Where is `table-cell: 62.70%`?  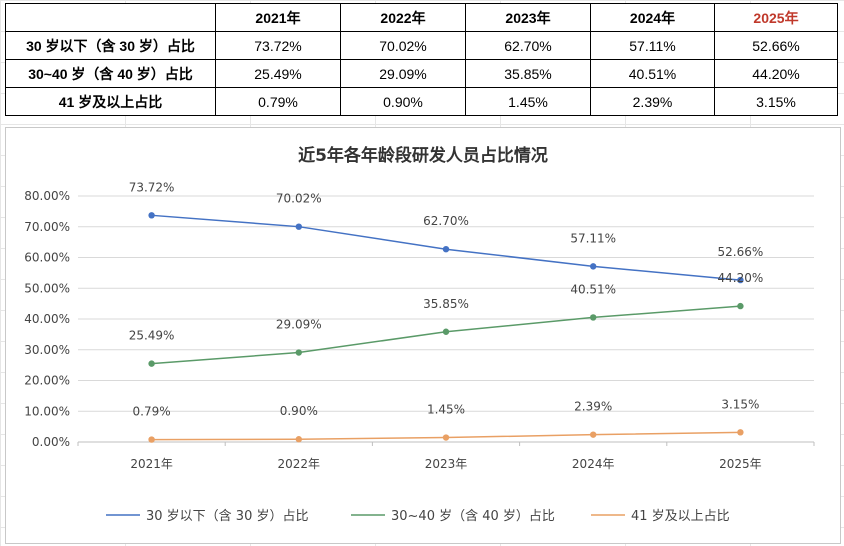
table-cell: 62.70% is located at coordinates (528, 45).